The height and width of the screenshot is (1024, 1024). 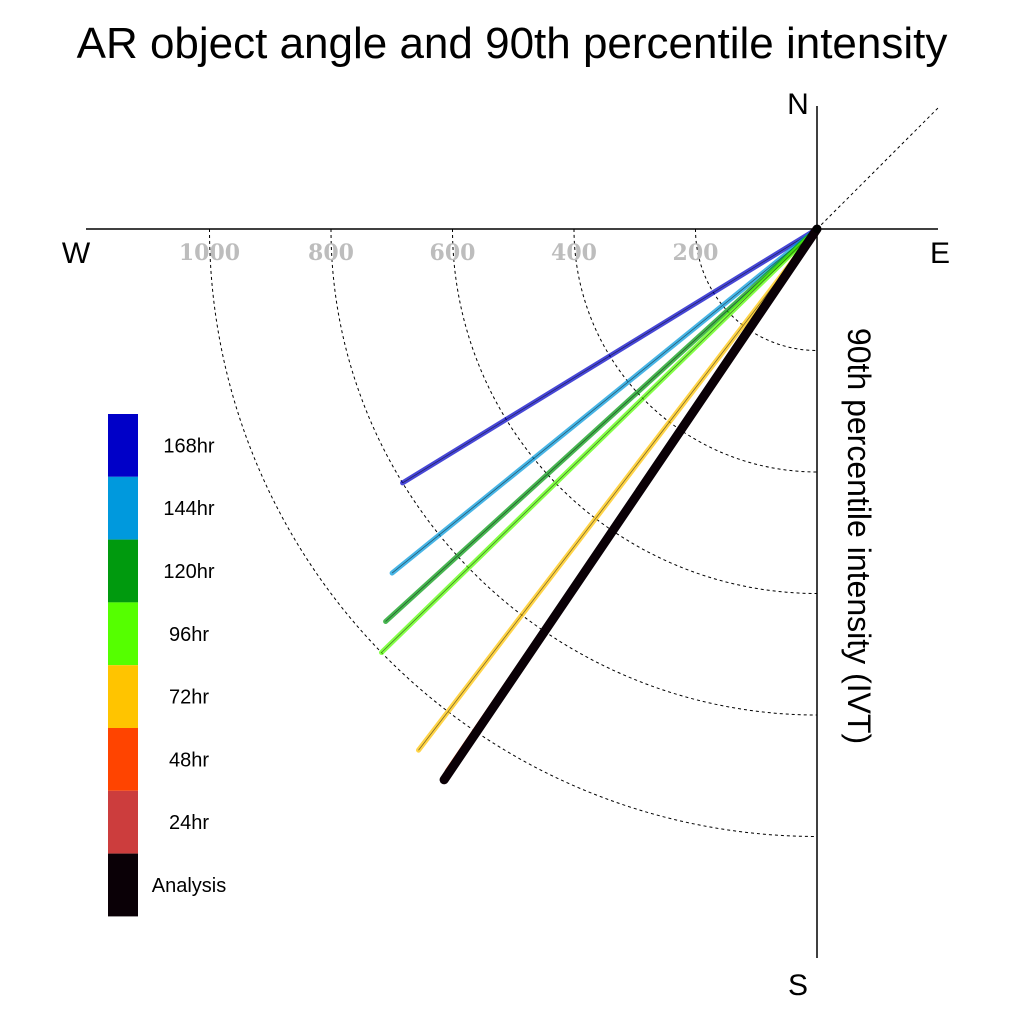 What do you see at coordinates (798, 104) in the screenshot?
I see `compass-north: N` at bounding box center [798, 104].